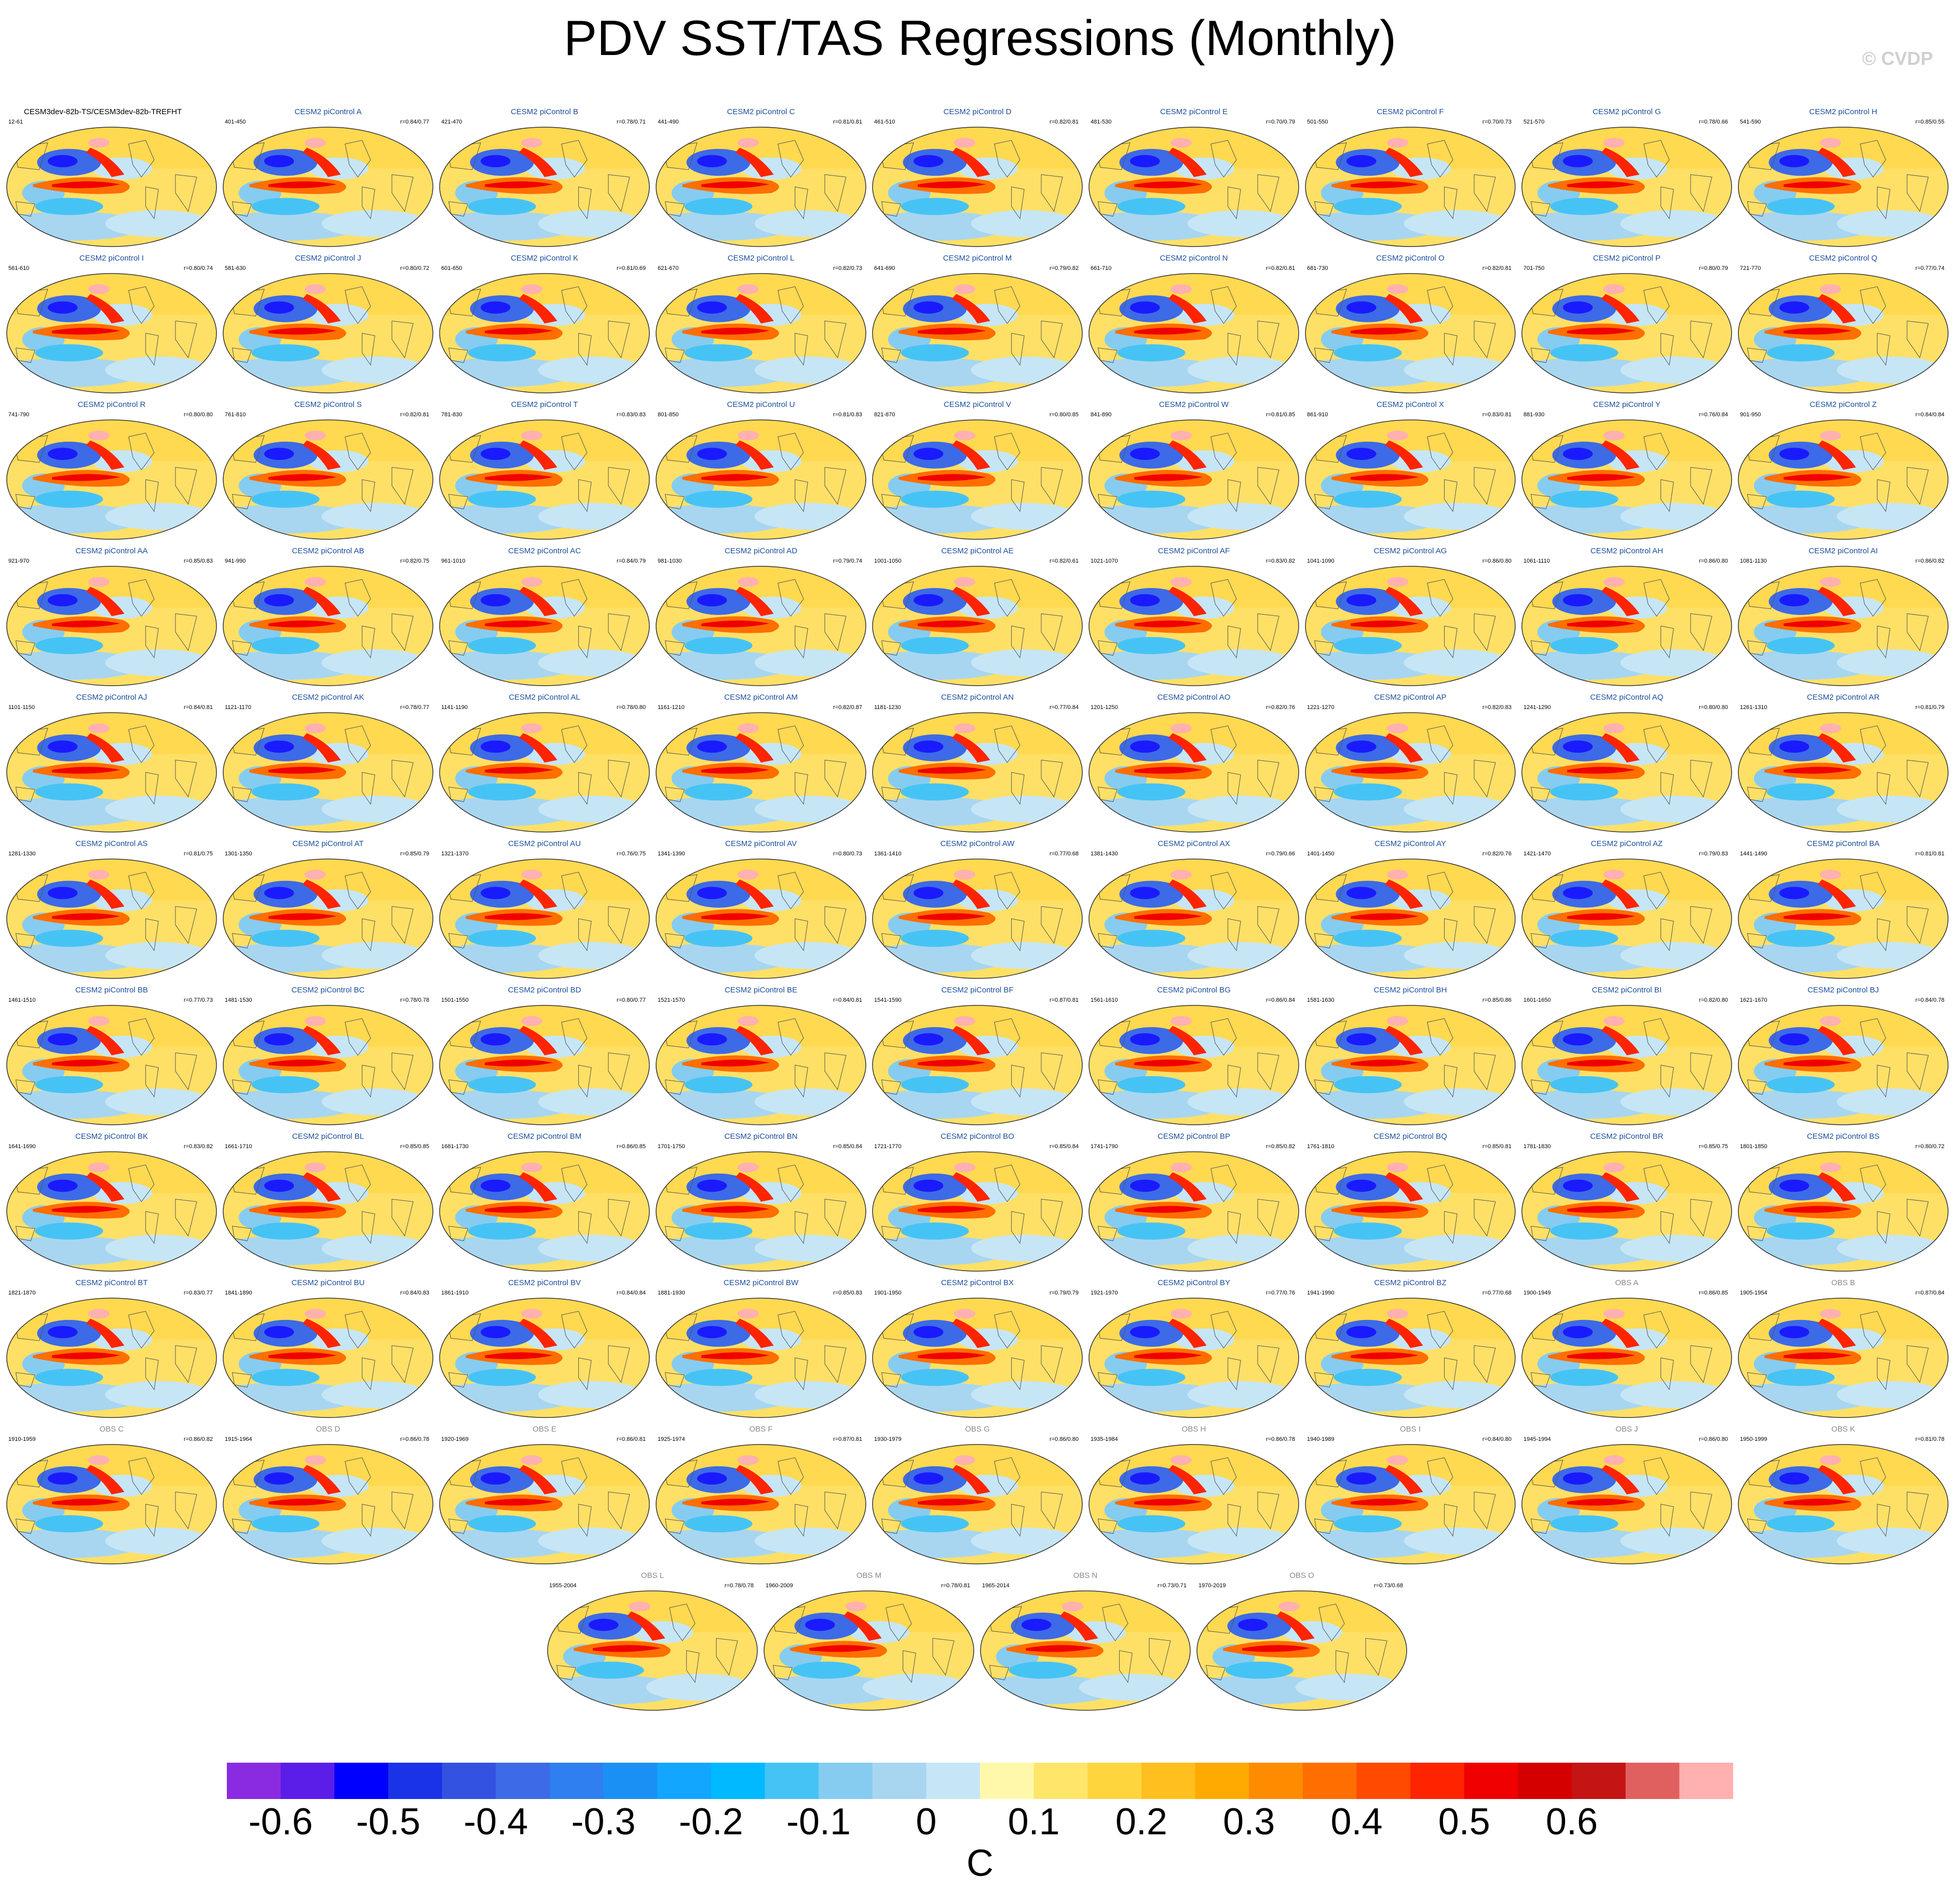 The image size is (1960, 1894). What do you see at coordinates (1843, 1283) in the screenshot?
I see `panel-title: OBS B` at bounding box center [1843, 1283].